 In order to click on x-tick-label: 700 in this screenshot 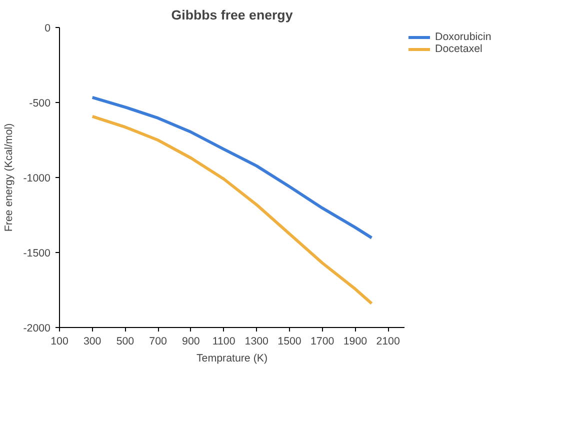, I will do `click(158, 342)`.